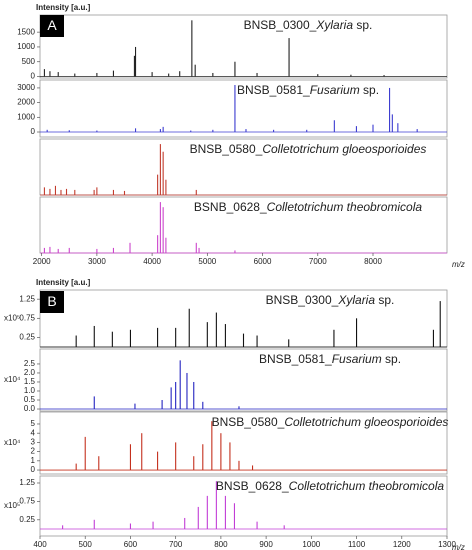 This screenshot has width=472, height=550. I want to click on x-tick-label: 500, so click(86, 544).